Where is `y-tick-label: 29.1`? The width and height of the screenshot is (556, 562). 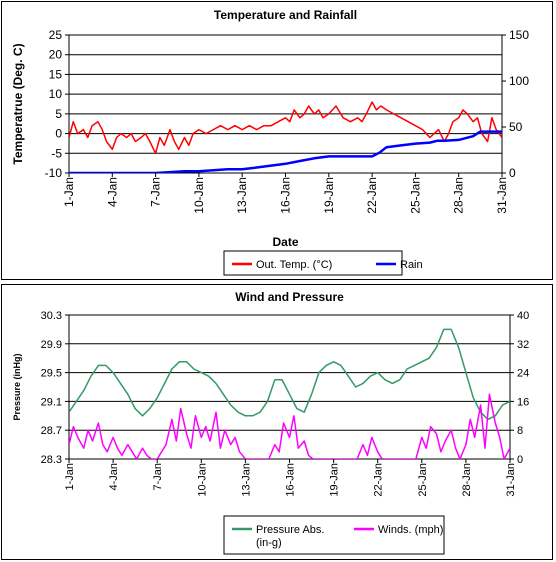
y-tick-label: 29.1 is located at coordinates (51, 402).